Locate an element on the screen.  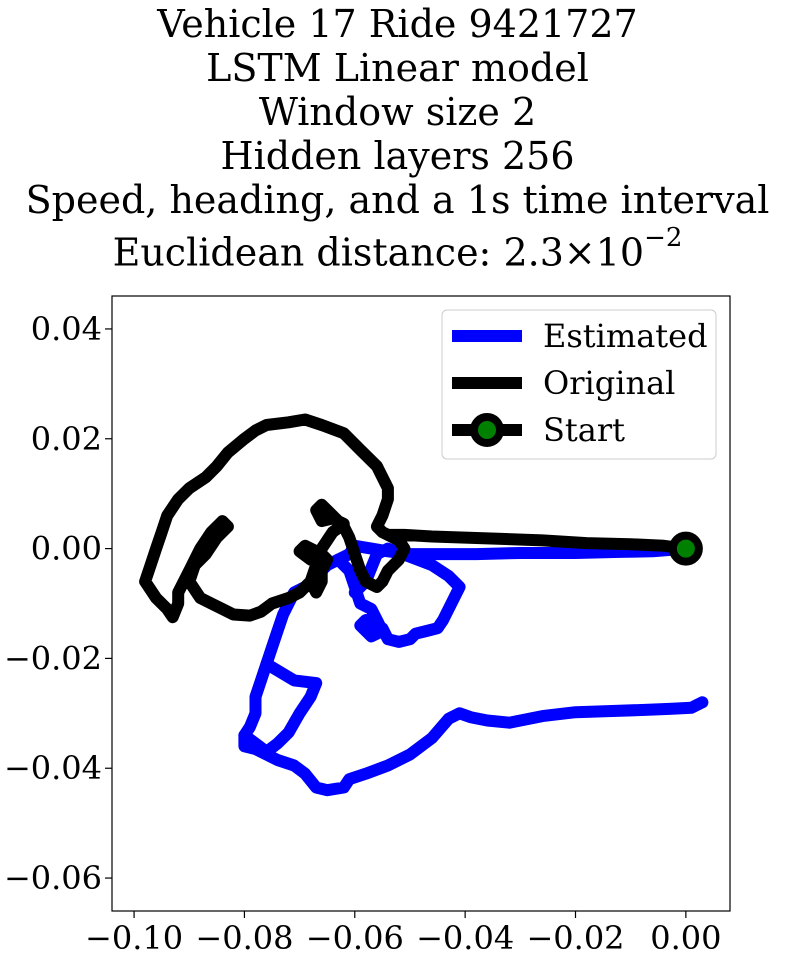
x-axis-ticks: −0.10 −0.08 −0.06 −0.04 −0.02 0.00 is located at coordinates (403, 934).